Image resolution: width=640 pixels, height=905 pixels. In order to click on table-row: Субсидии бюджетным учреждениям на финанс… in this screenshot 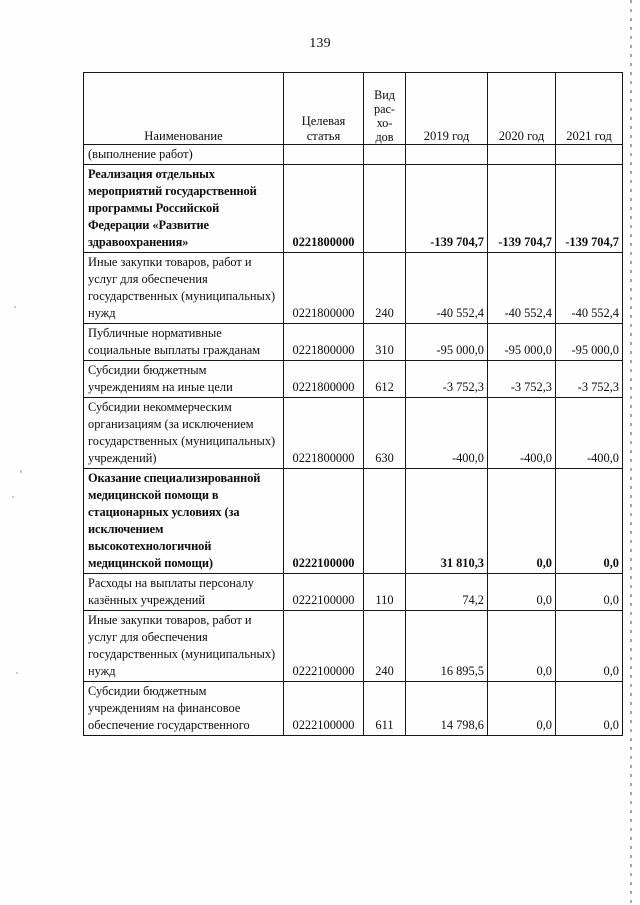, I will do `click(353, 708)`.